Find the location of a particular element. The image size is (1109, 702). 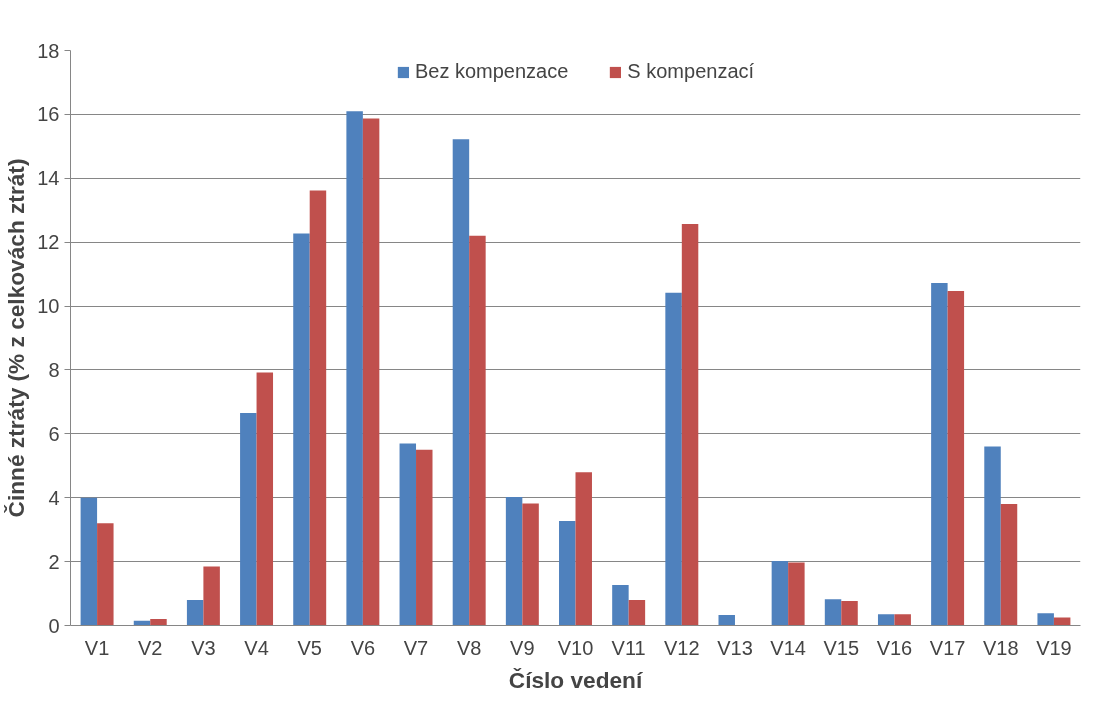

x-tick-label: V10 is located at coordinates (575, 647).